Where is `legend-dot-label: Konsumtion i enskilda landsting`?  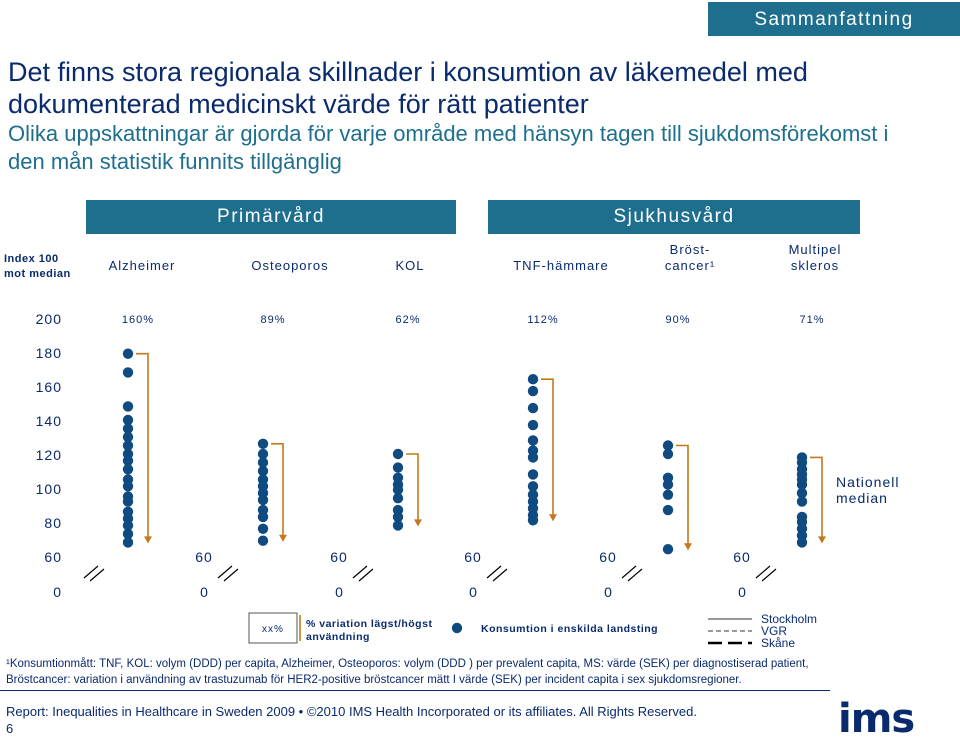
legend-dot-label: Konsumtion i enskilda landsting is located at coordinates (570, 629).